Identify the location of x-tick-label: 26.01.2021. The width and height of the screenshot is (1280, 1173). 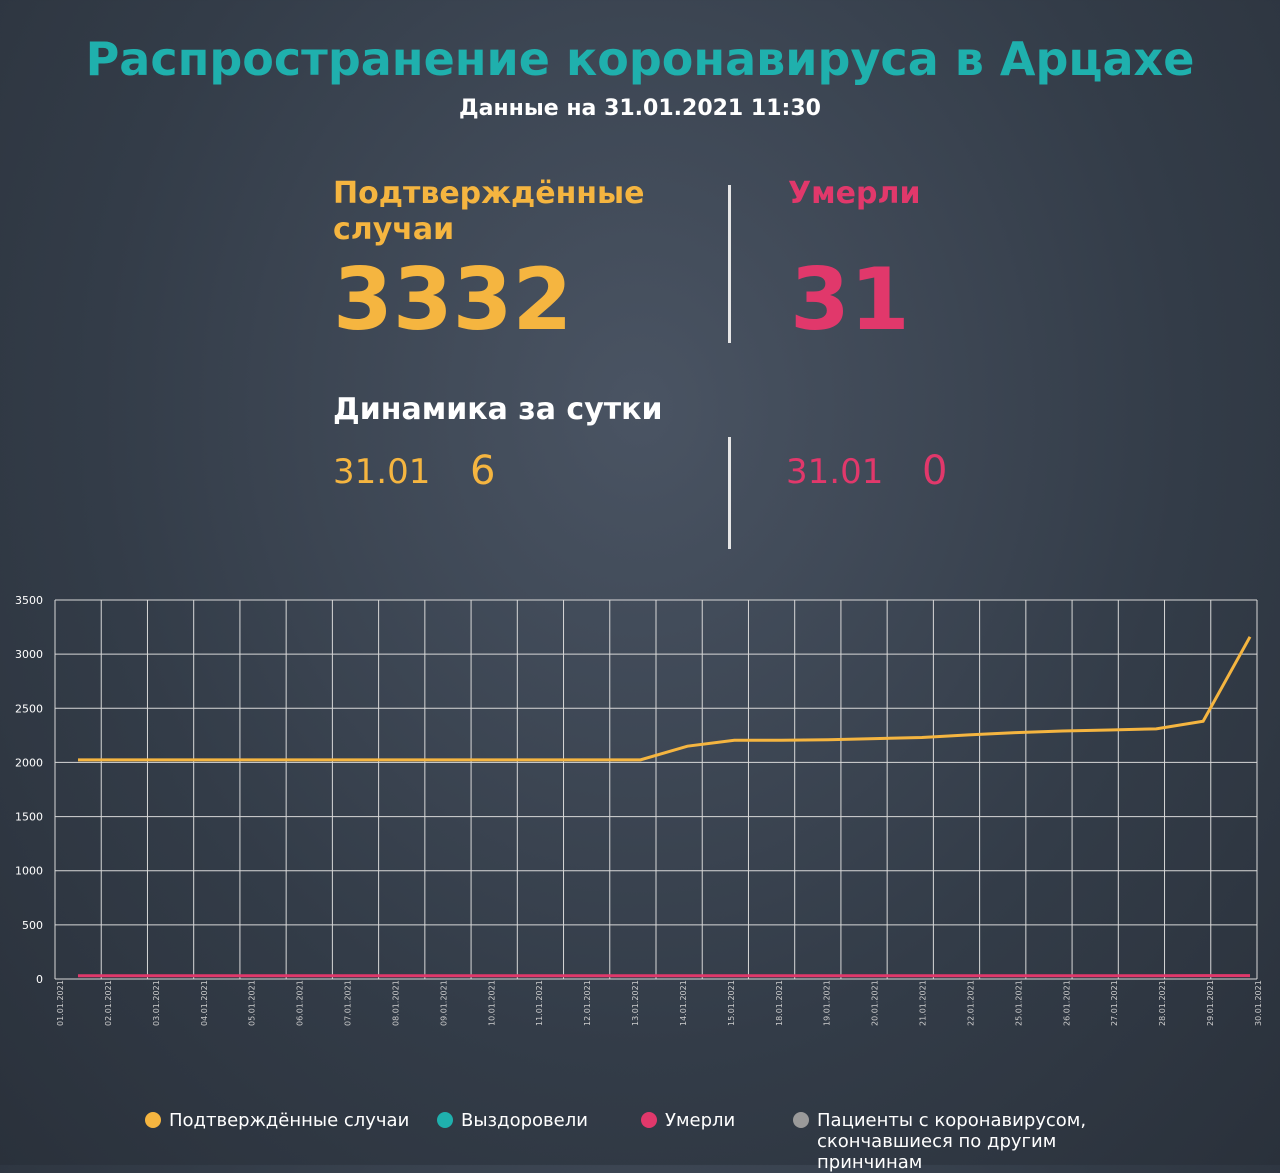
(1066, 1003).